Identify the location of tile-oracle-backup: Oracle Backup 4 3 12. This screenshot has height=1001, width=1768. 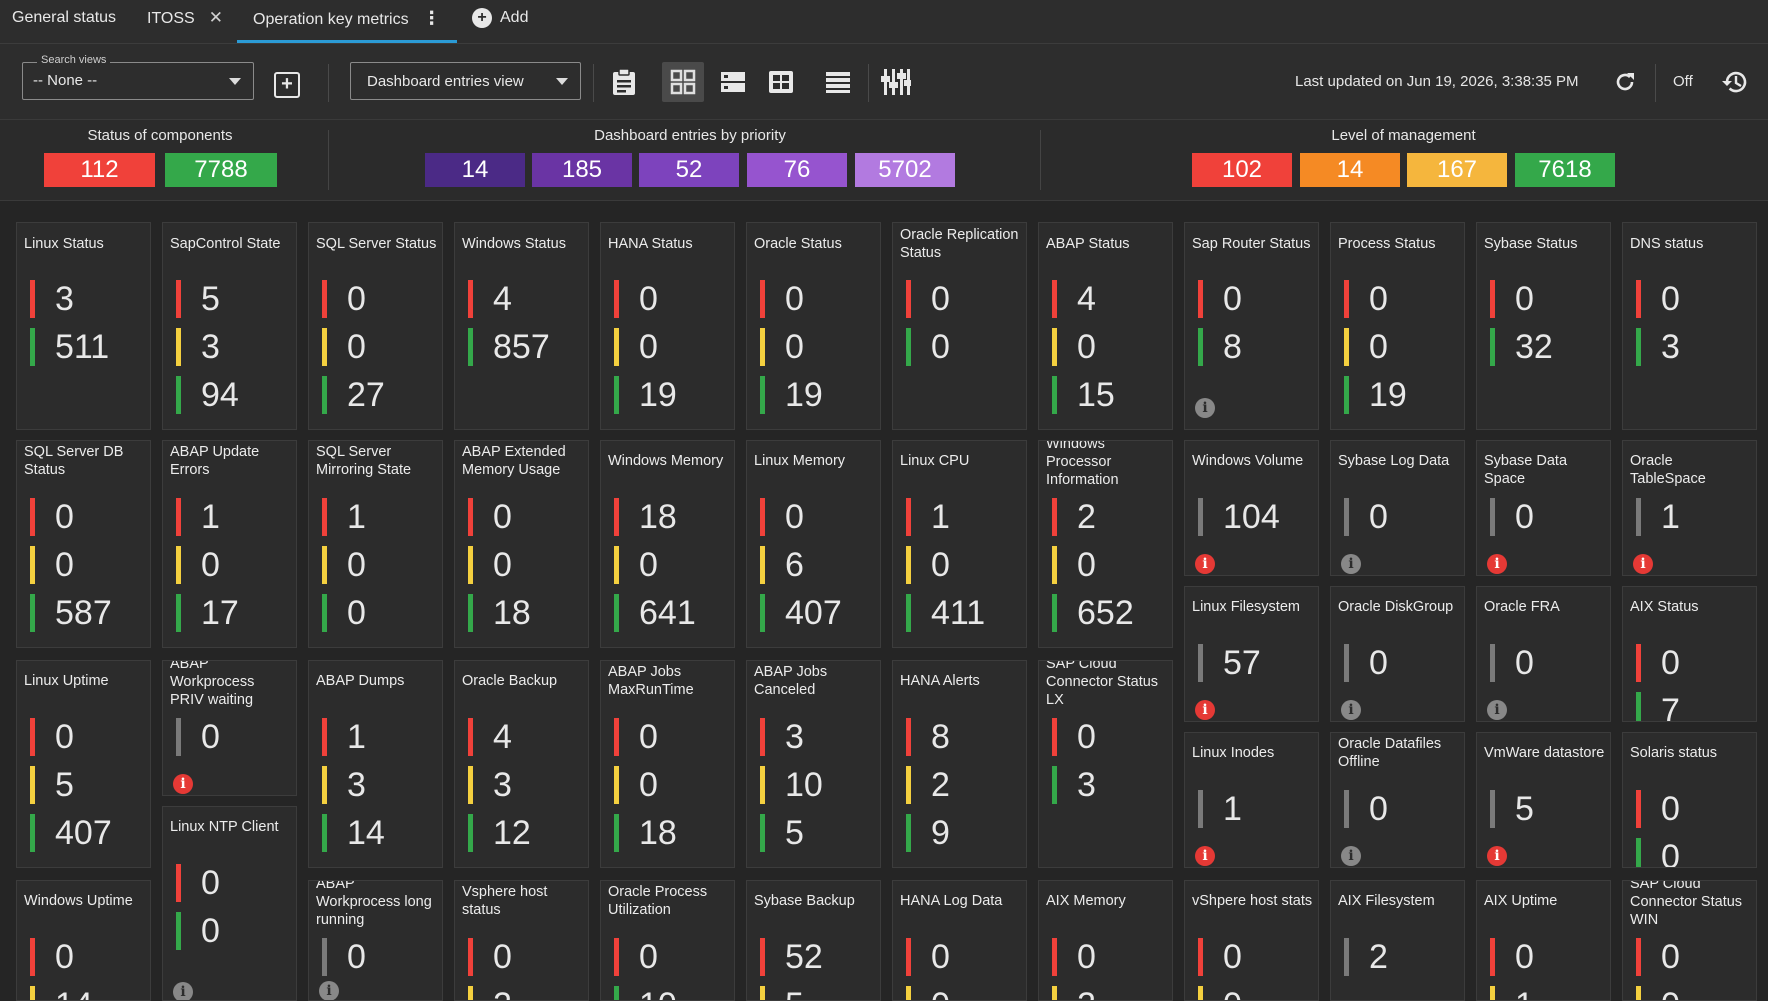
(521, 764).